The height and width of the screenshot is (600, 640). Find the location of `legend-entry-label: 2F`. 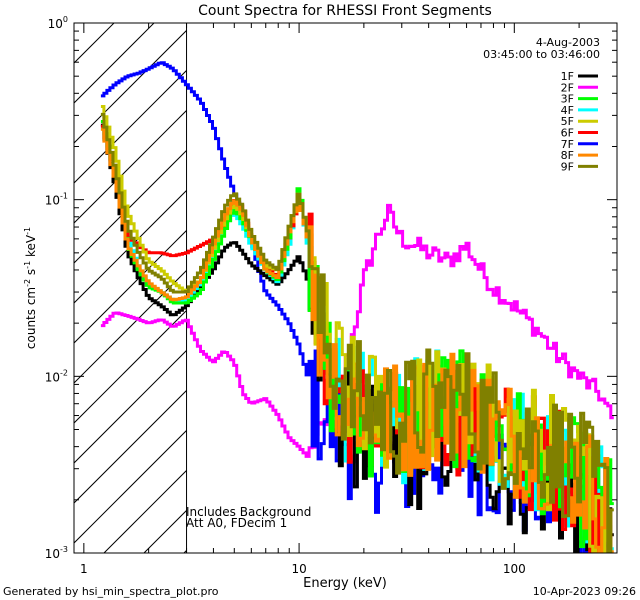

legend-entry-label: 2F is located at coordinates (567, 87).